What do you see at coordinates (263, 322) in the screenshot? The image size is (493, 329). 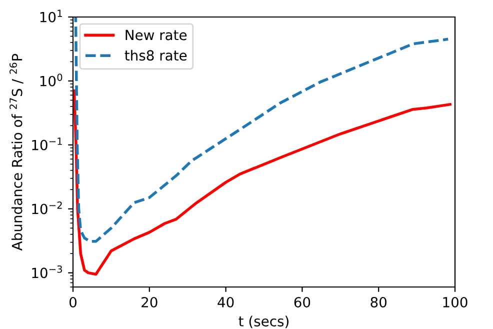 I see `x-axis-title: t (secs)` at bounding box center [263, 322].